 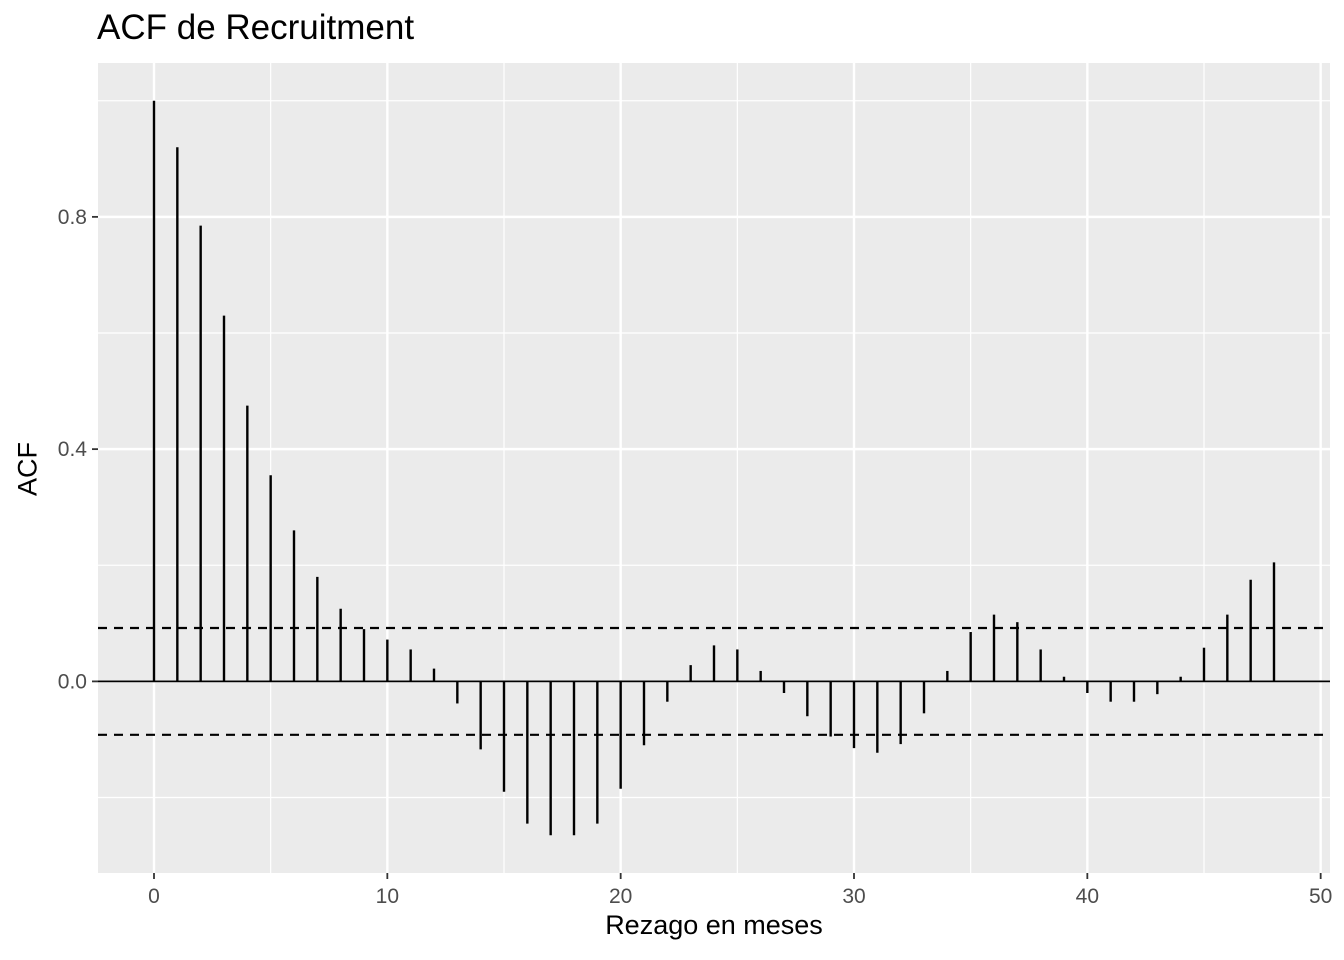 What do you see at coordinates (256, 27) in the screenshot?
I see `chart-title: ACF de Recruitment` at bounding box center [256, 27].